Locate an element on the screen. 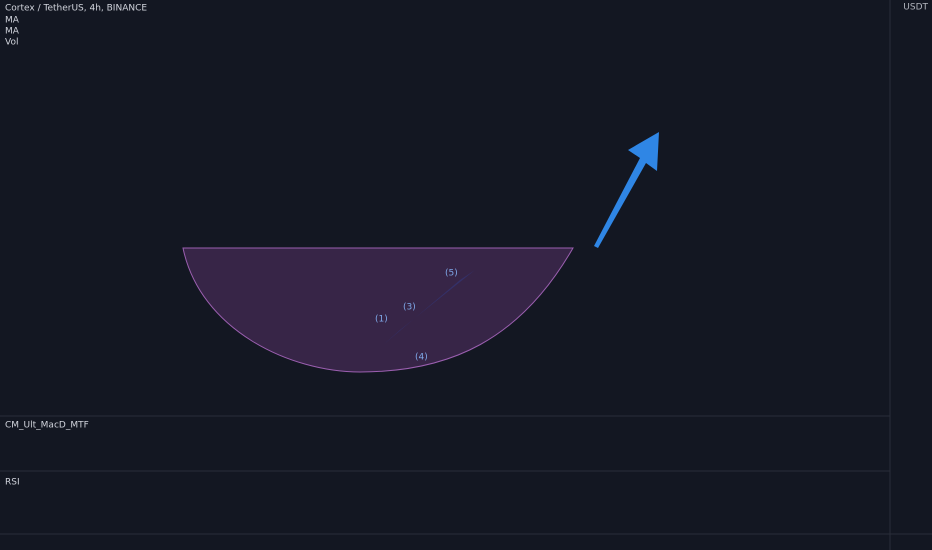 The height and width of the screenshot is (550, 932). wave-label: (5) is located at coordinates (451, 274).